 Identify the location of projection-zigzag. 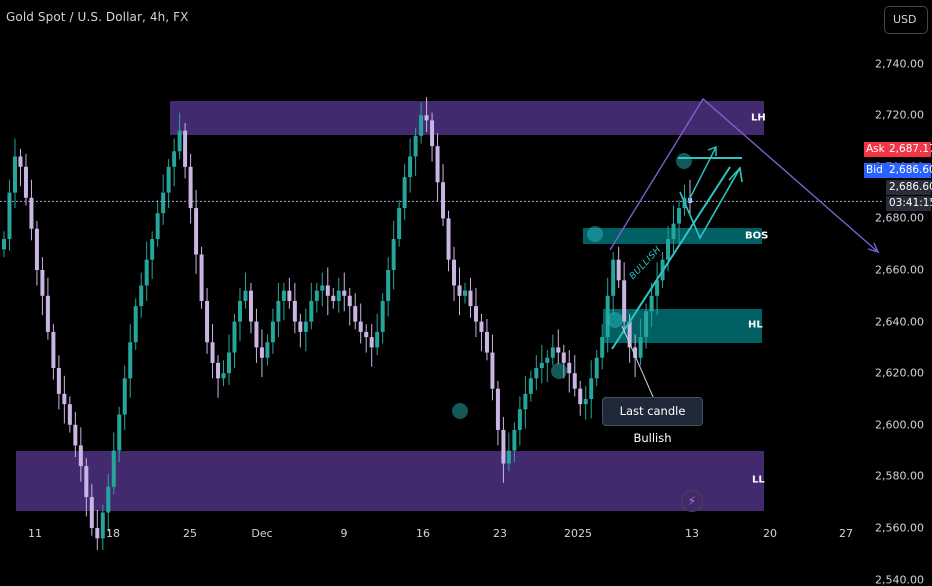
(710, 203).